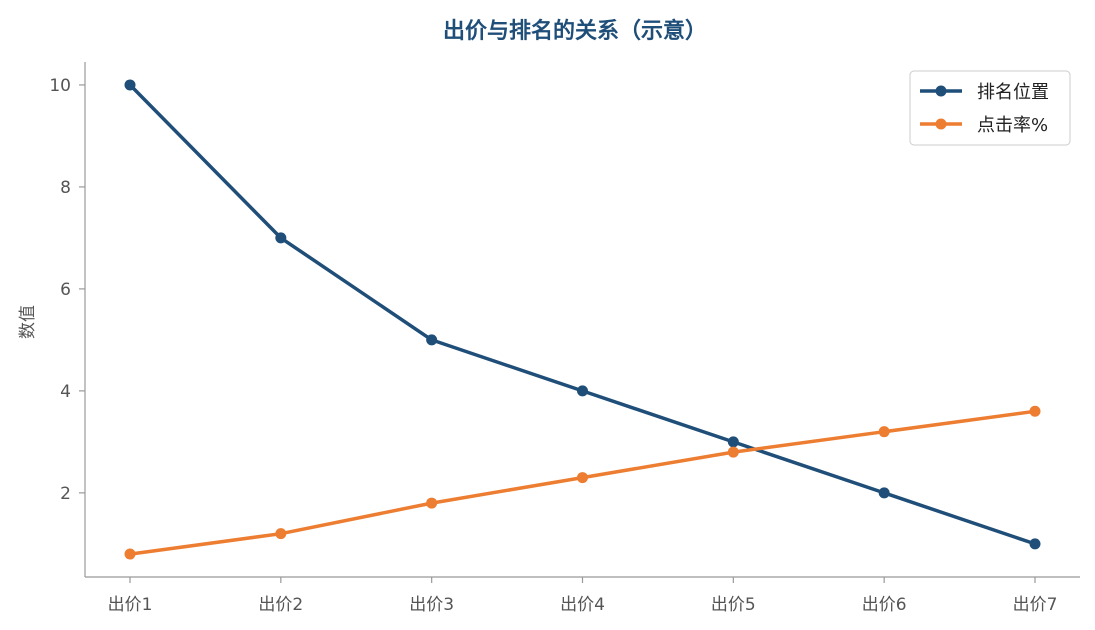 This screenshot has height=630, width=1095. I want to click on y-tick-label: 4, so click(65, 392).